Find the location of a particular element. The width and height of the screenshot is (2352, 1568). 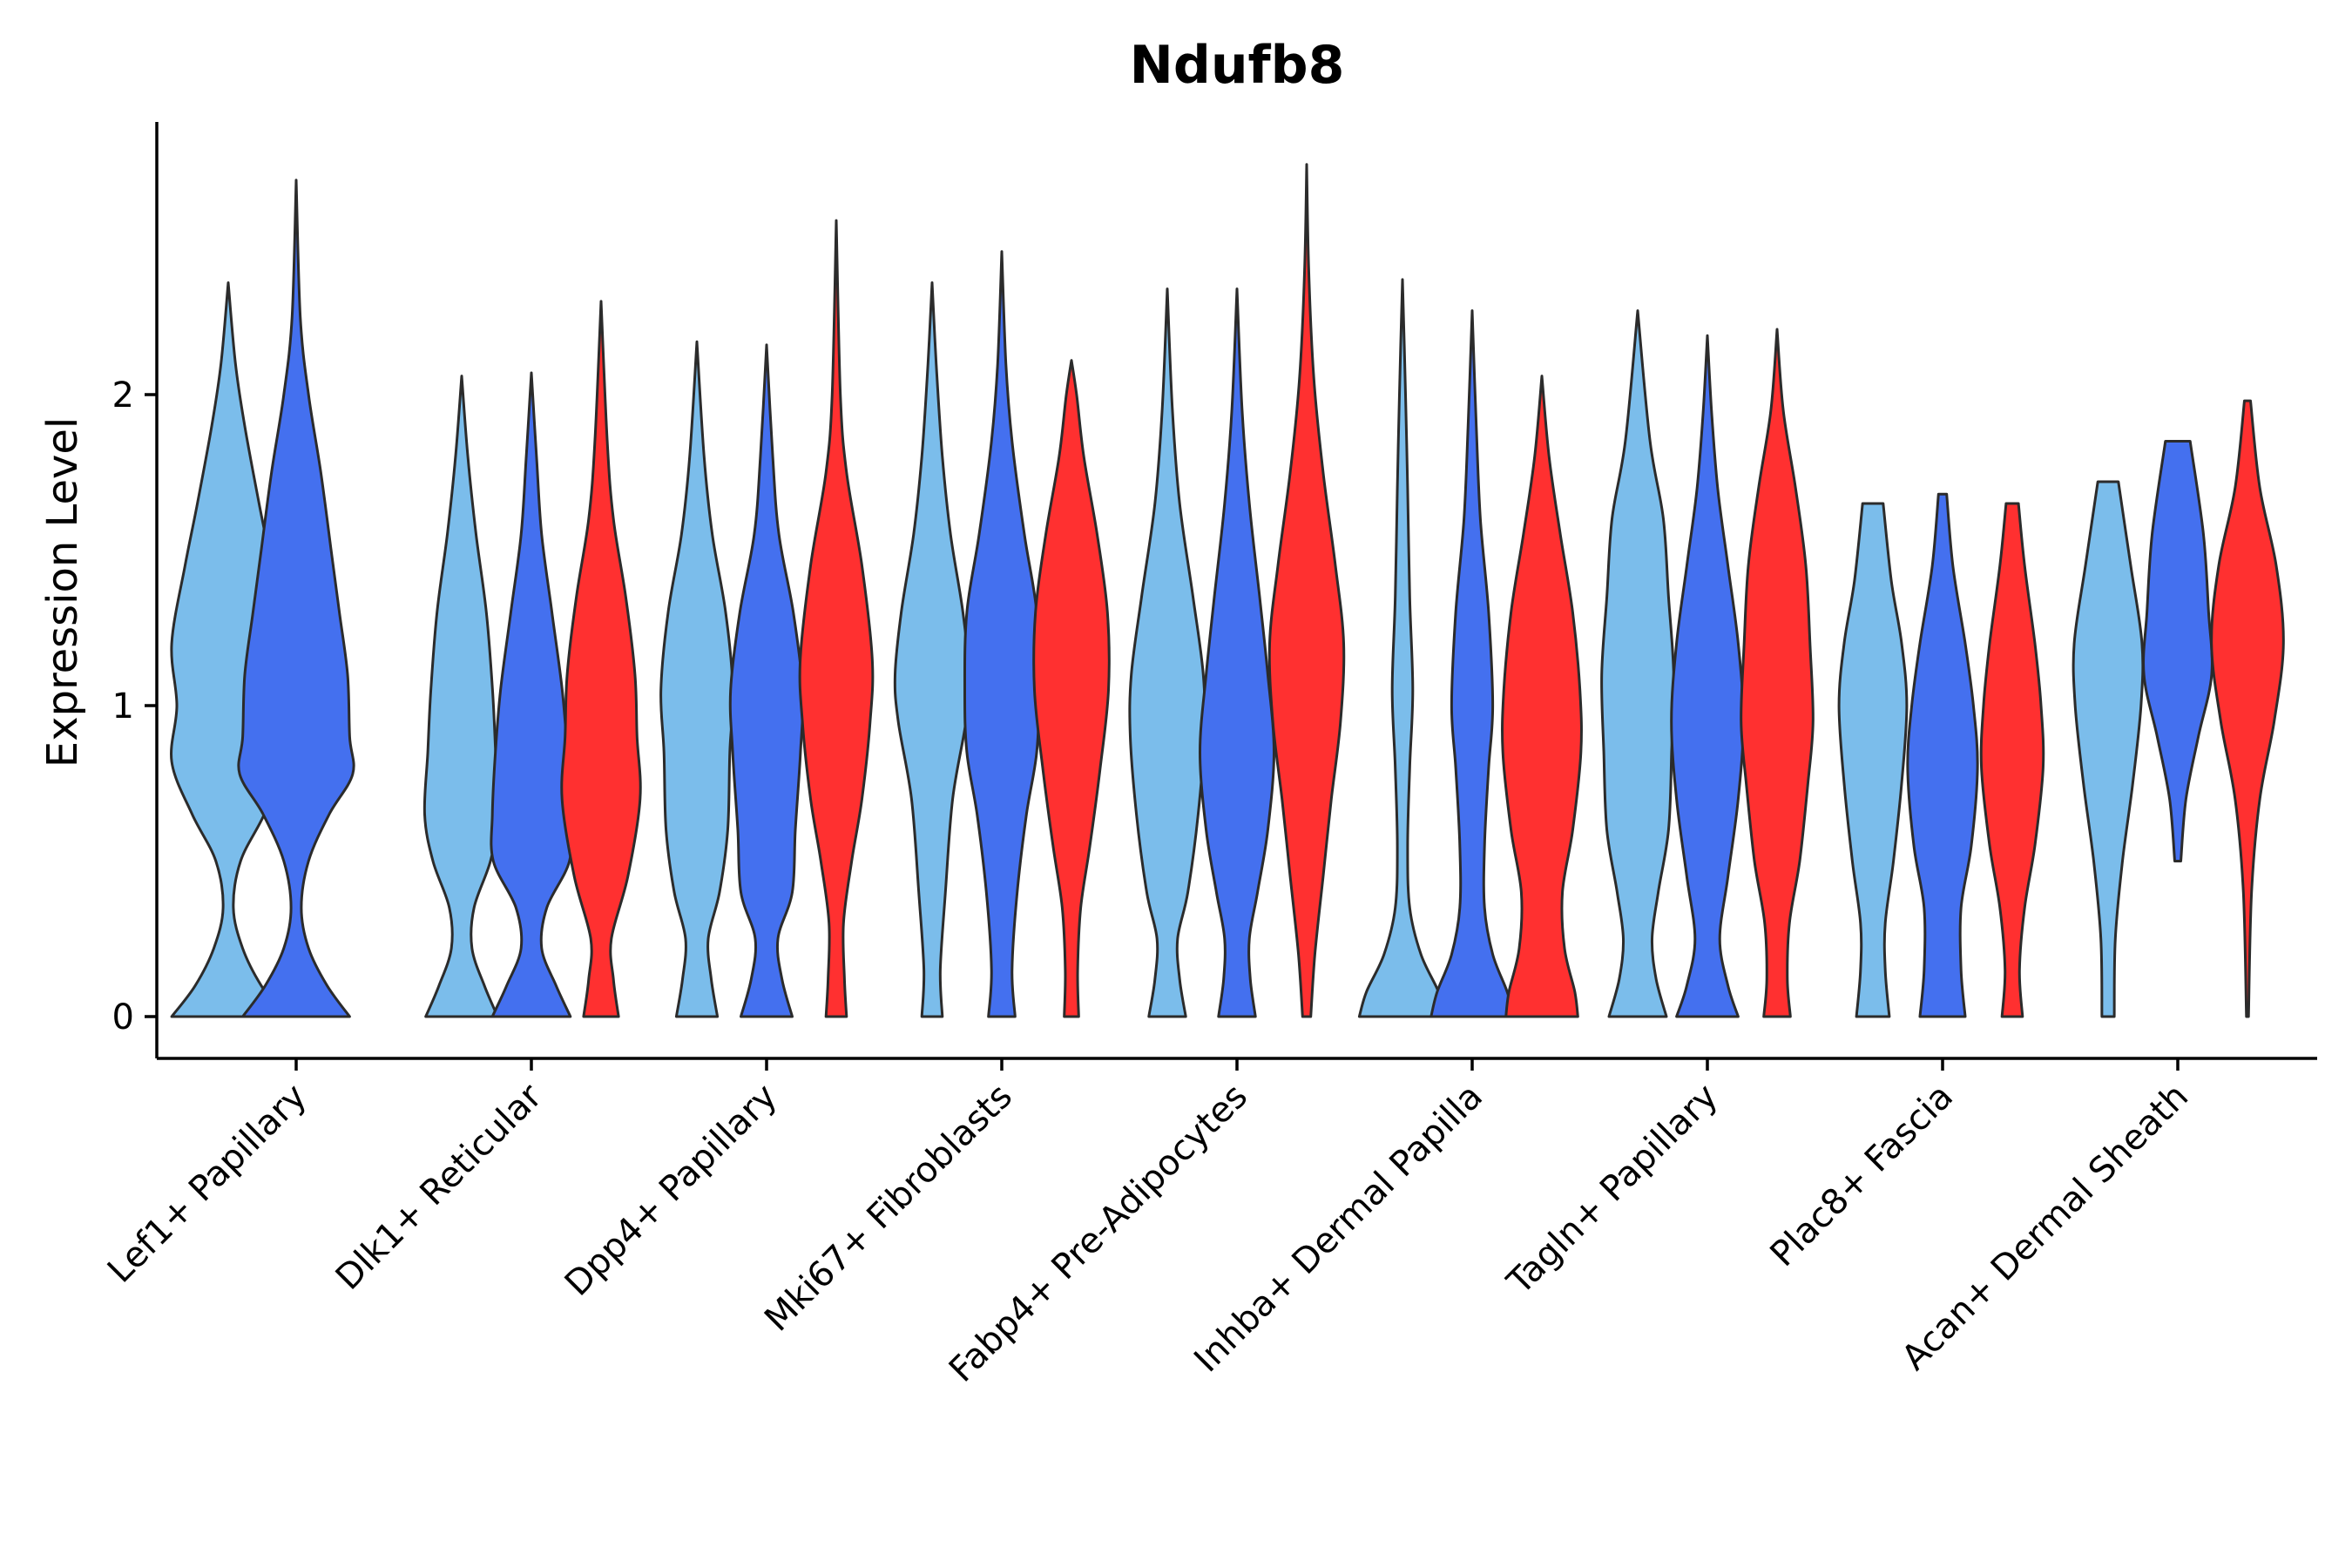

y-tick-label: 1 is located at coordinates (123, 706).